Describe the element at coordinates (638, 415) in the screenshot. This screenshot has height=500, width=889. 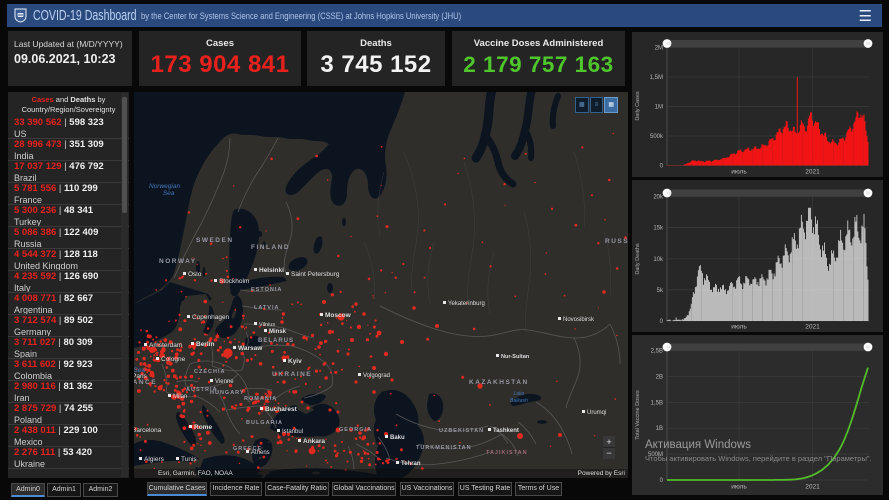
I see `svg-text: Total Vaccine Doses` at that location.